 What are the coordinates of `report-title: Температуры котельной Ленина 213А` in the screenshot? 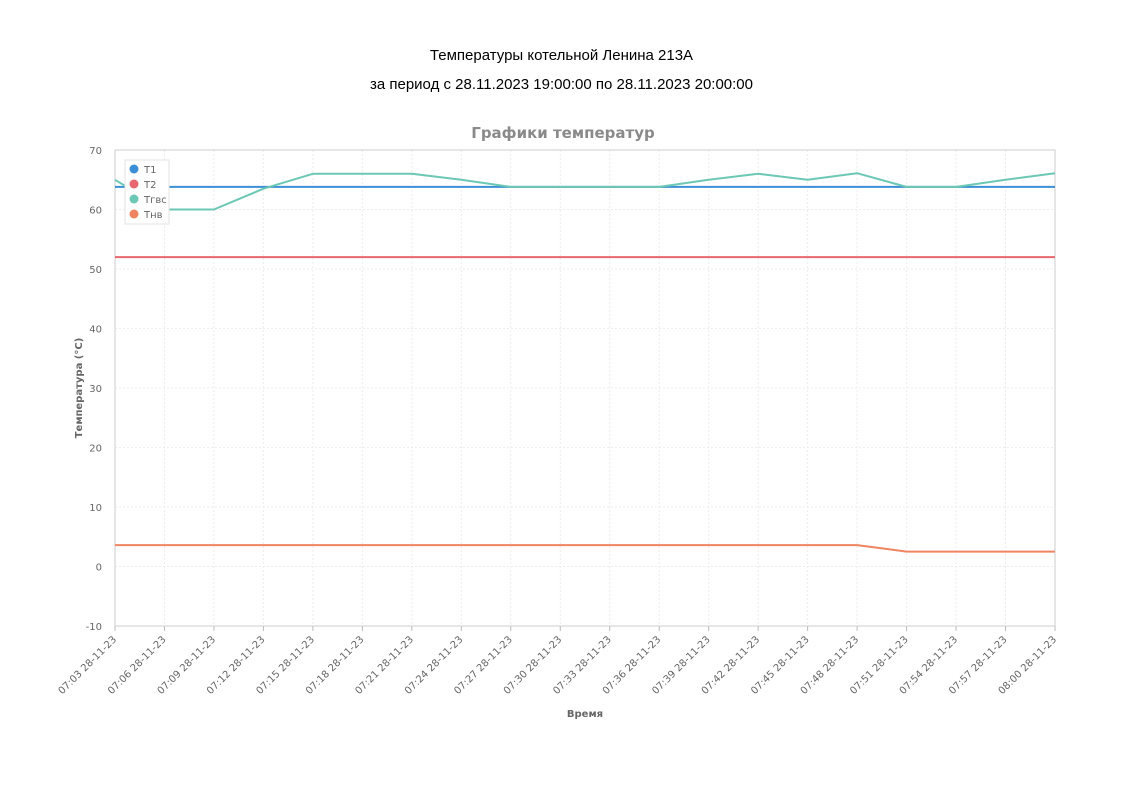 It's located at (561, 55).